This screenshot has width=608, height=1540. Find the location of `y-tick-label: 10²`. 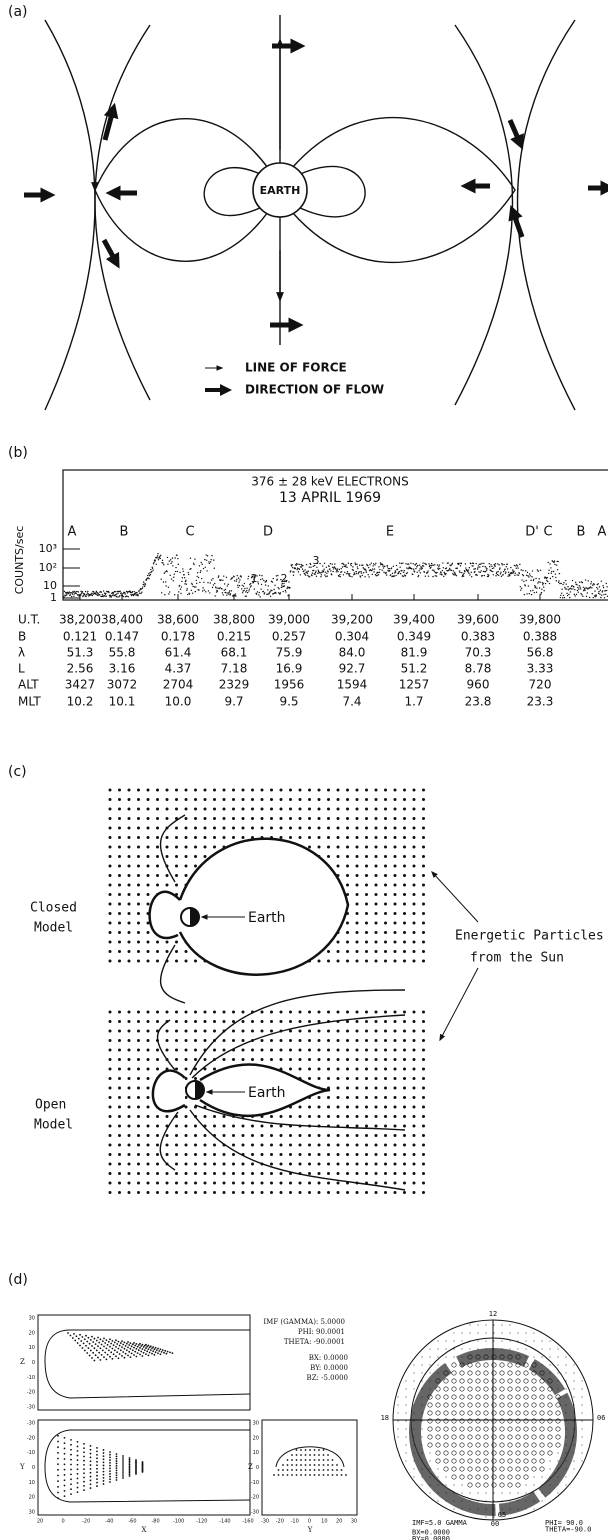

y-tick-label: 10² is located at coordinates (48, 567).